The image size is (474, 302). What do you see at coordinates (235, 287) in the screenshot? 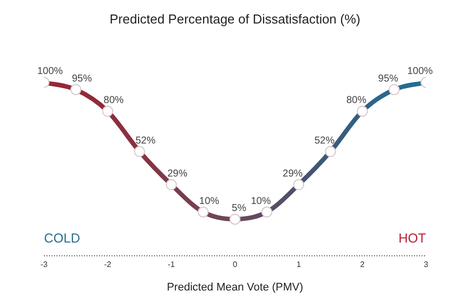
I see `x-axis-title: Predicted Mean Vote (PMV)` at bounding box center [235, 287].